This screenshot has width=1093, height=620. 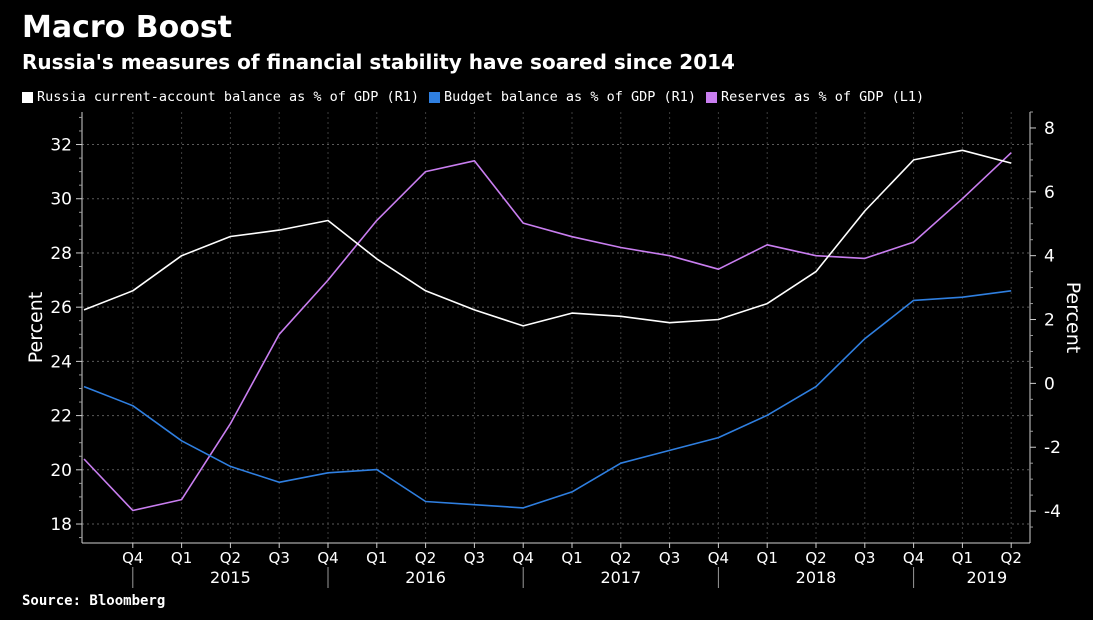 I want to click on legend-label-budget-balance: Budget balance as % of GDP (R1), so click(x=570, y=97).